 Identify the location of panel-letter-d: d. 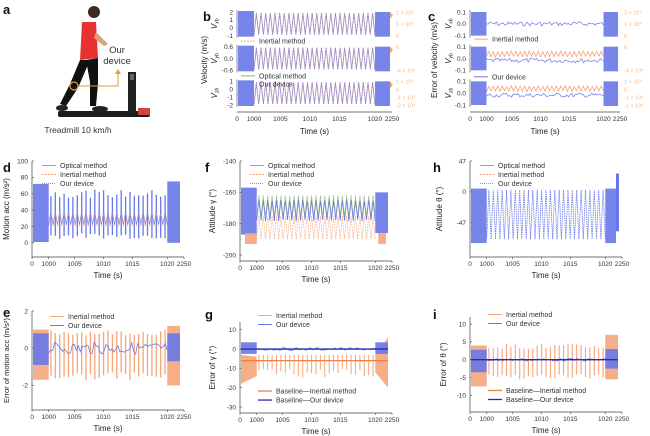
(7, 167).